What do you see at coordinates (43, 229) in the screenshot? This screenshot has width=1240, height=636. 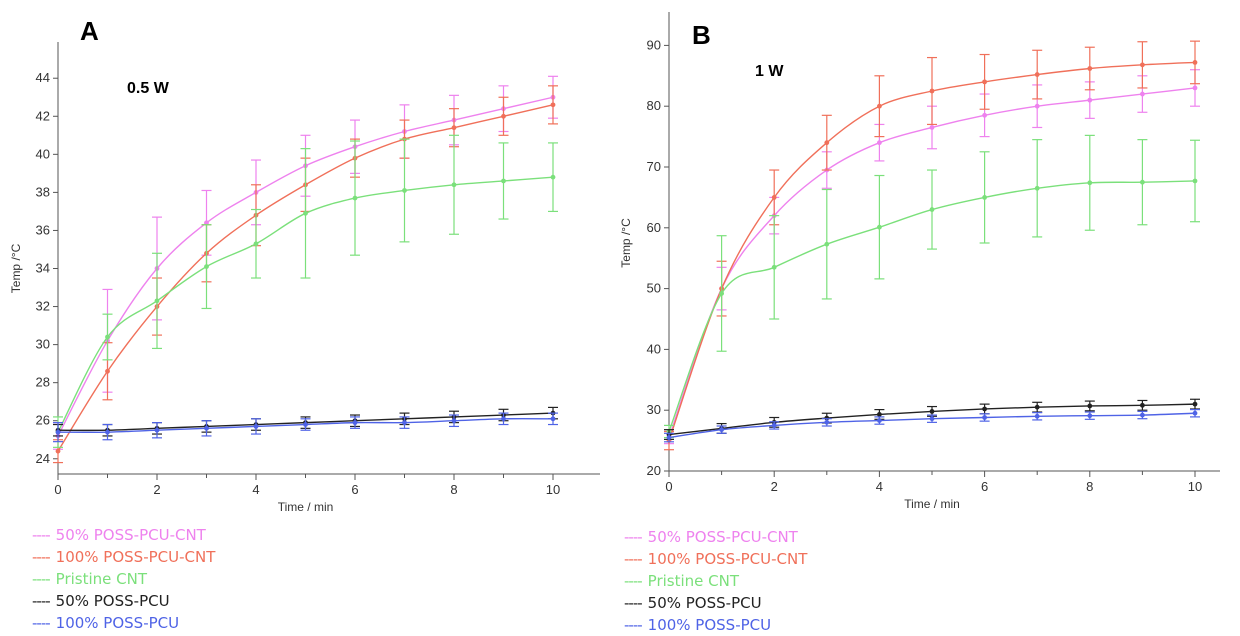 I see `y-tick-label: 36` at bounding box center [43, 229].